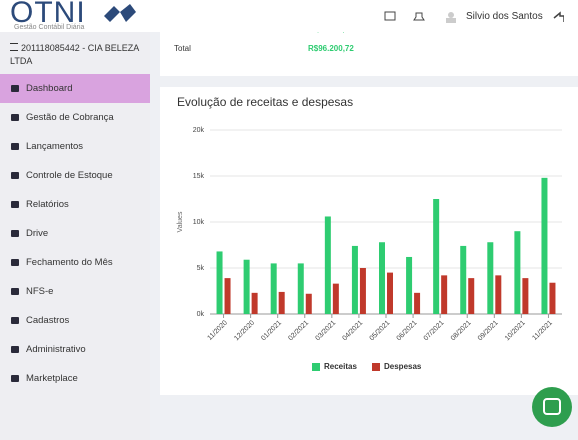  Describe the element at coordinates (49, 27) in the screenshot. I see `logo-tagline: Gestão Contábil Diária` at that location.